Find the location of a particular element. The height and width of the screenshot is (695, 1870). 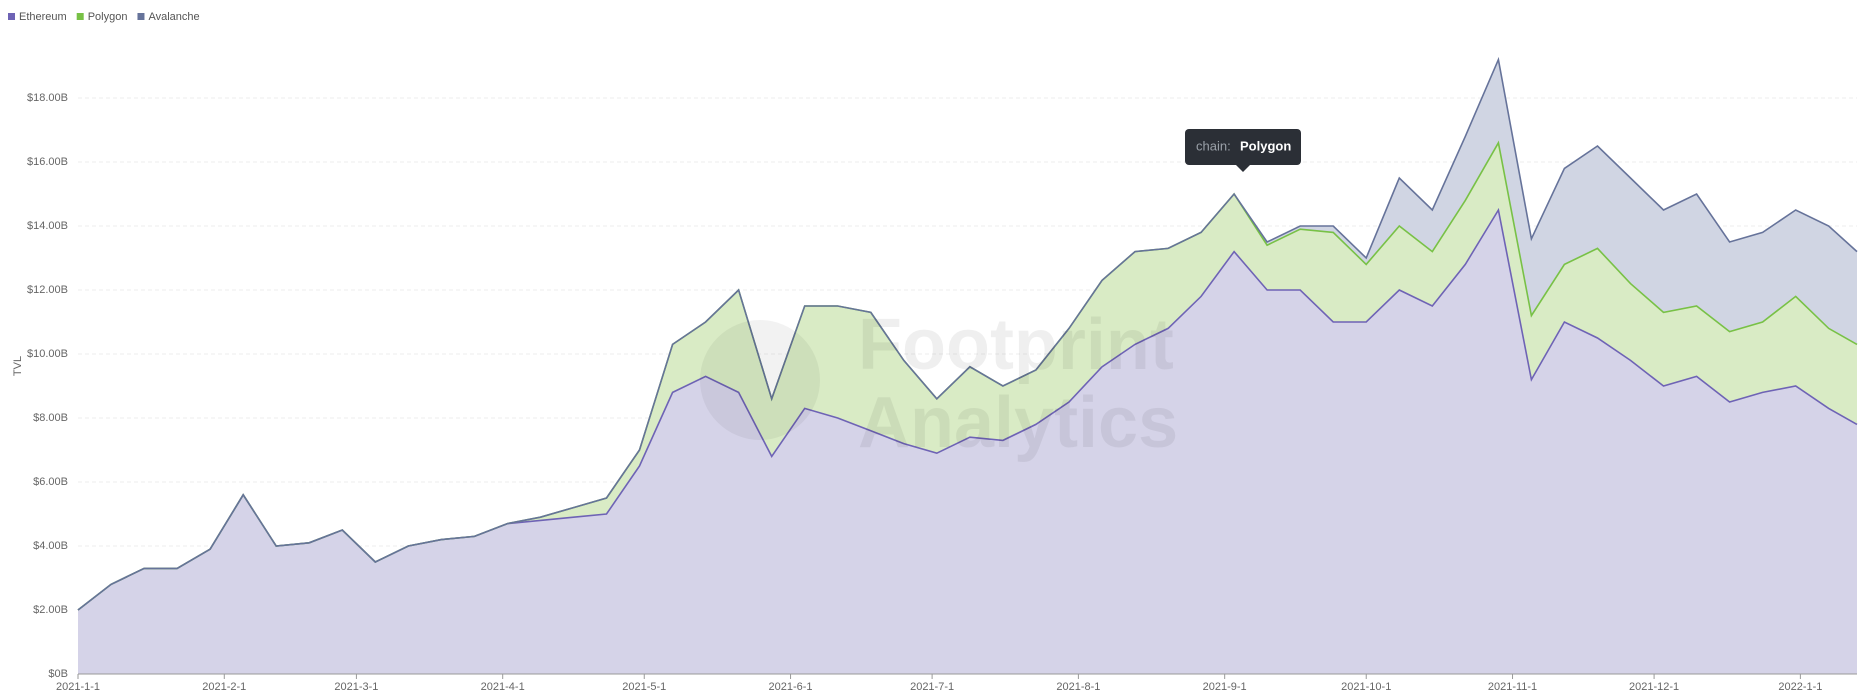

x-tick-label: 2021-11-1 is located at coordinates (1512, 687).